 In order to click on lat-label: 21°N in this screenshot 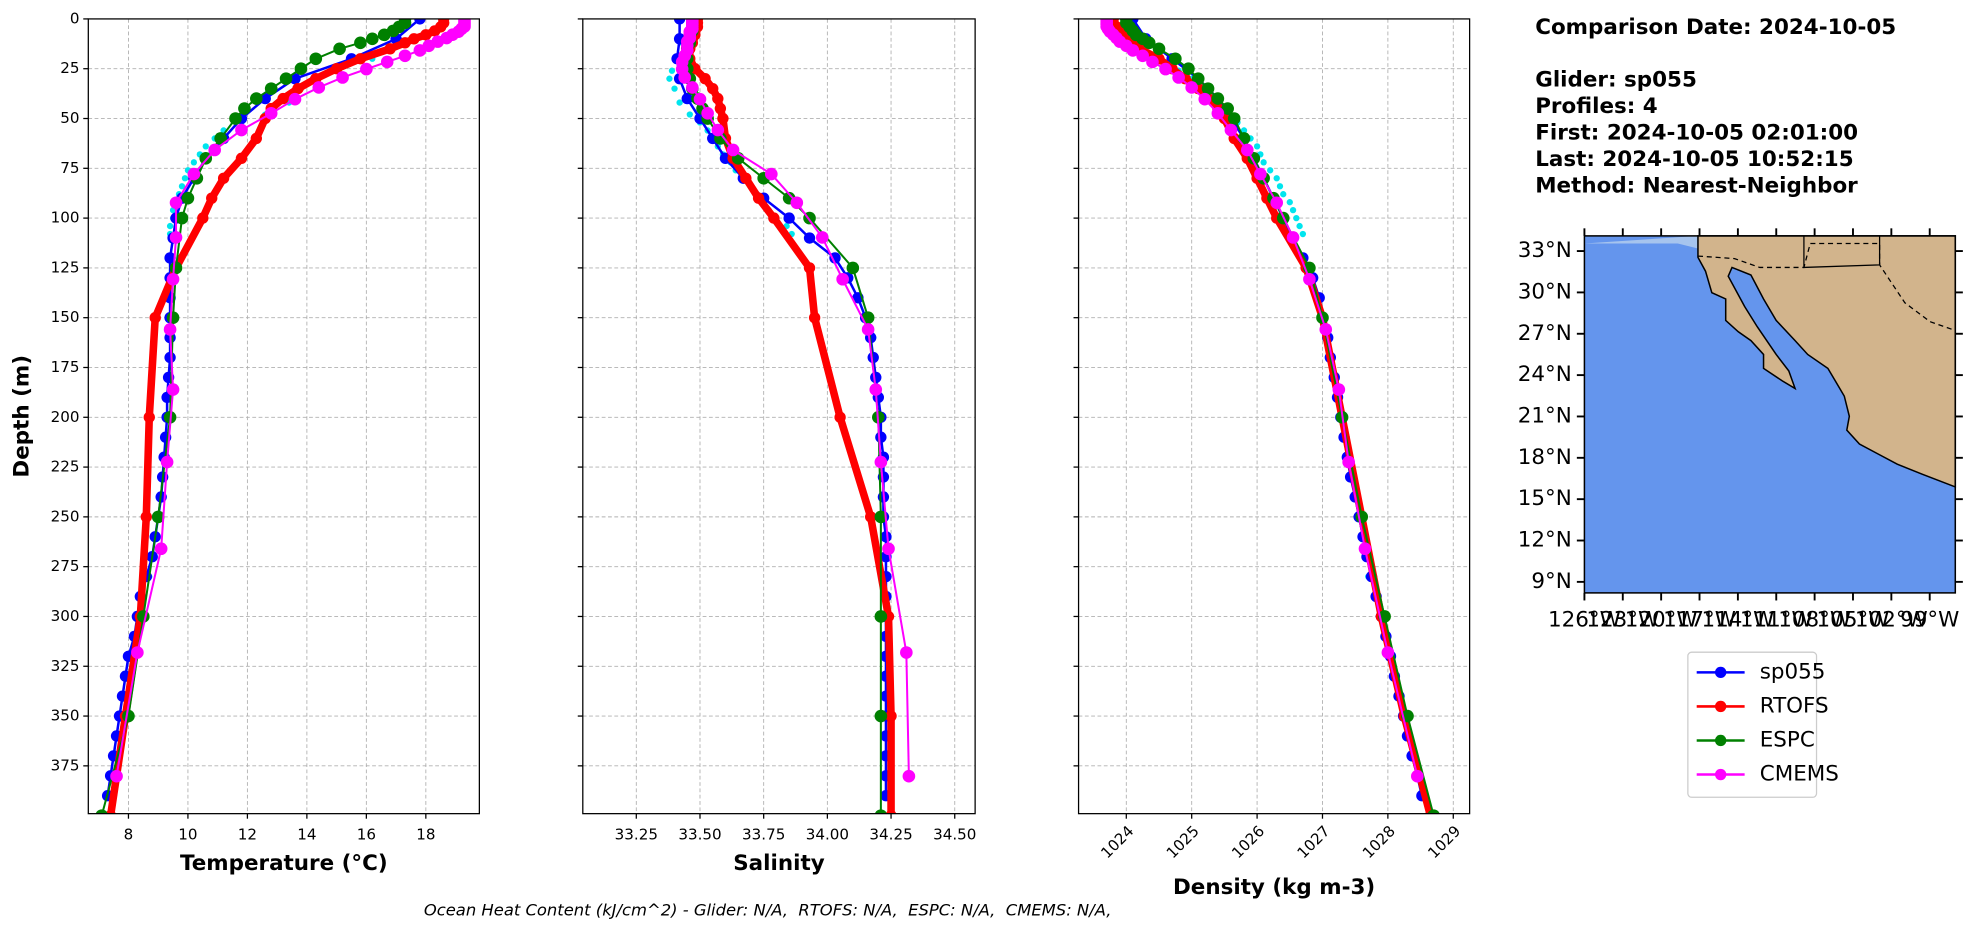, I will do `click(1545, 415)`.